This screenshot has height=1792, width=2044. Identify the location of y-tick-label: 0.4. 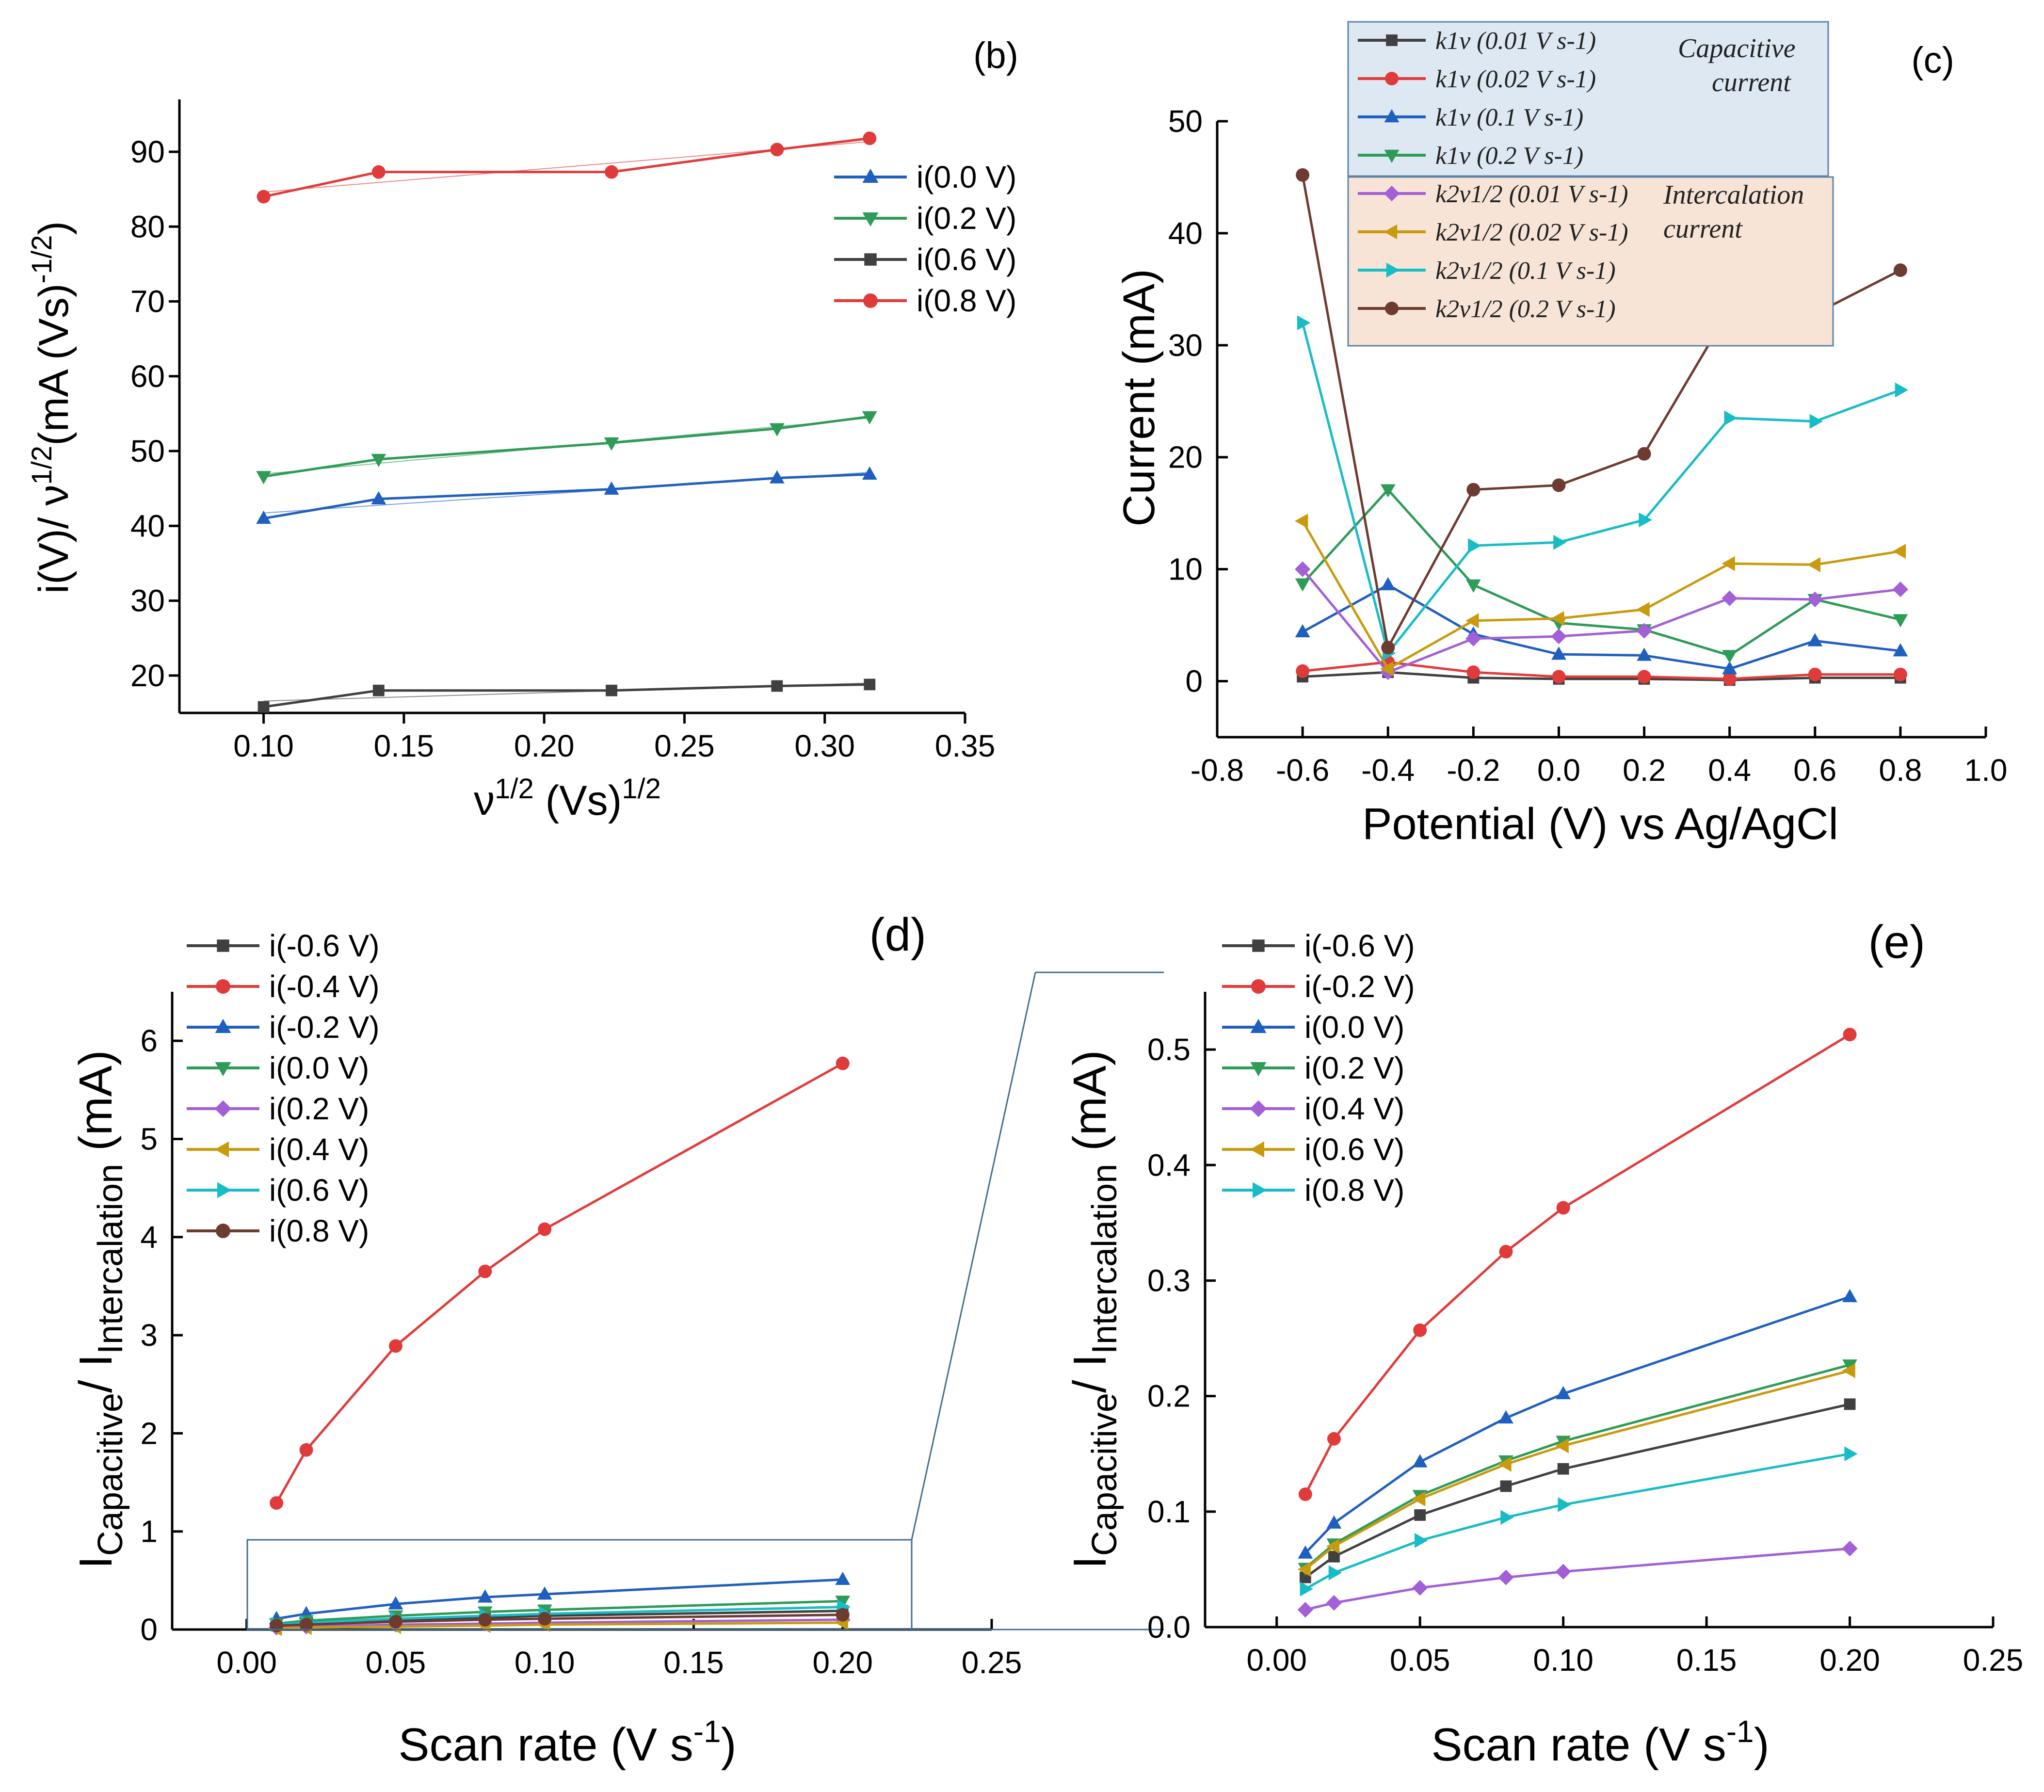
(1169, 1164).